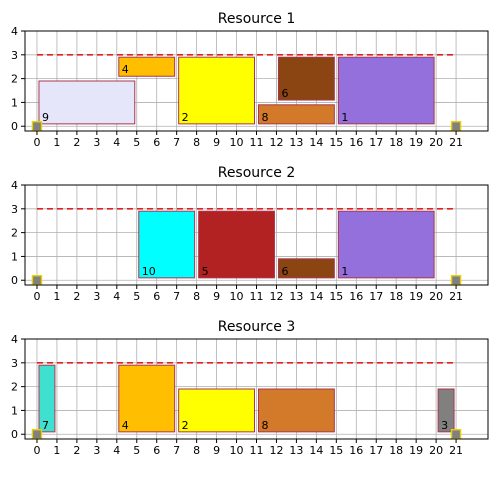  Describe the element at coordinates (45, 117) in the screenshot. I see `task-label: 9` at that location.